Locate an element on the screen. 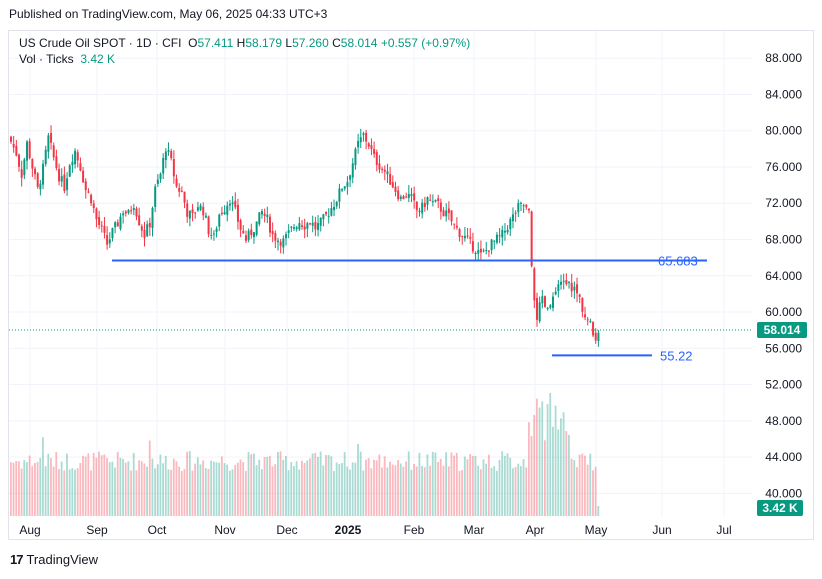  legend-close-label: C is located at coordinates (336, 43).